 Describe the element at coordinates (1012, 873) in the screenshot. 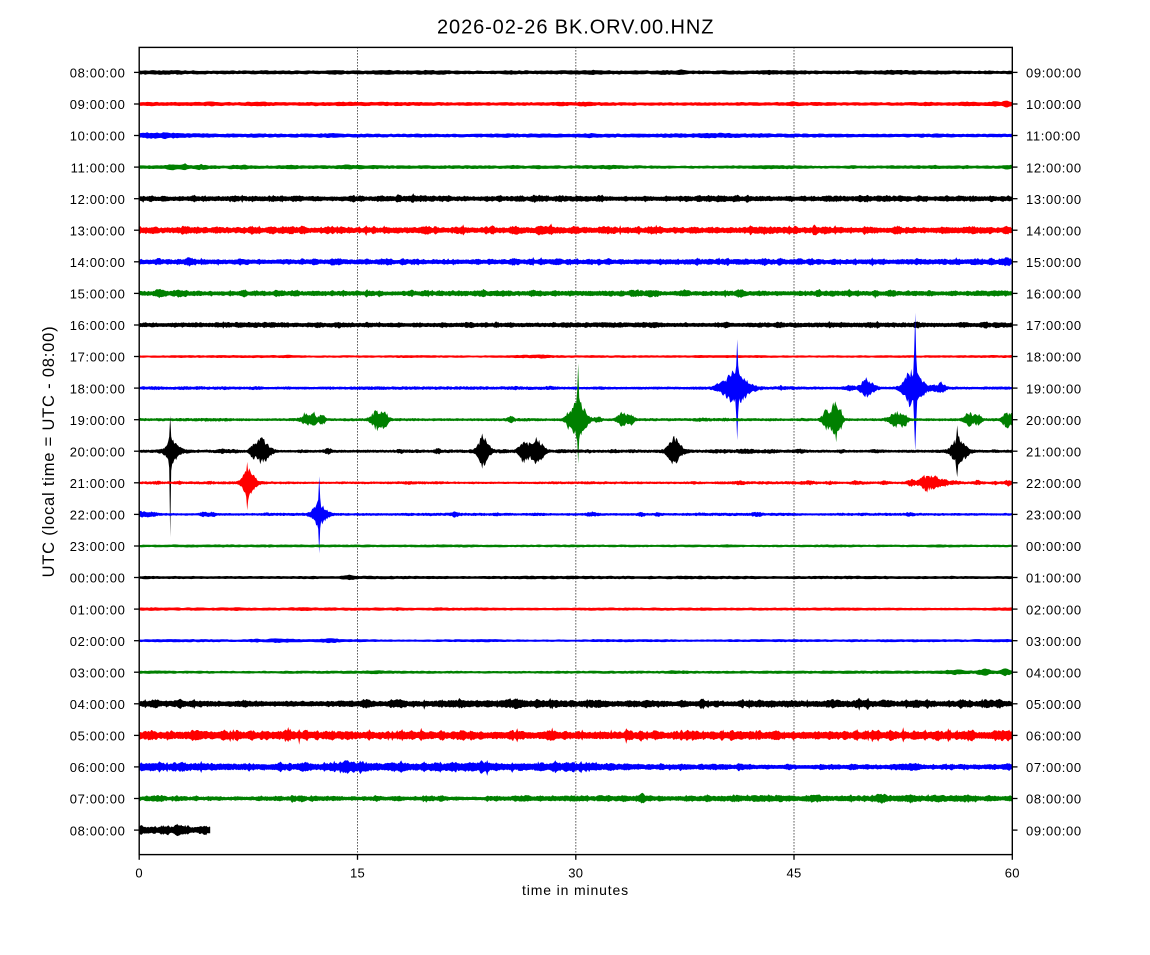

I see `svg-text: 60` at that location.